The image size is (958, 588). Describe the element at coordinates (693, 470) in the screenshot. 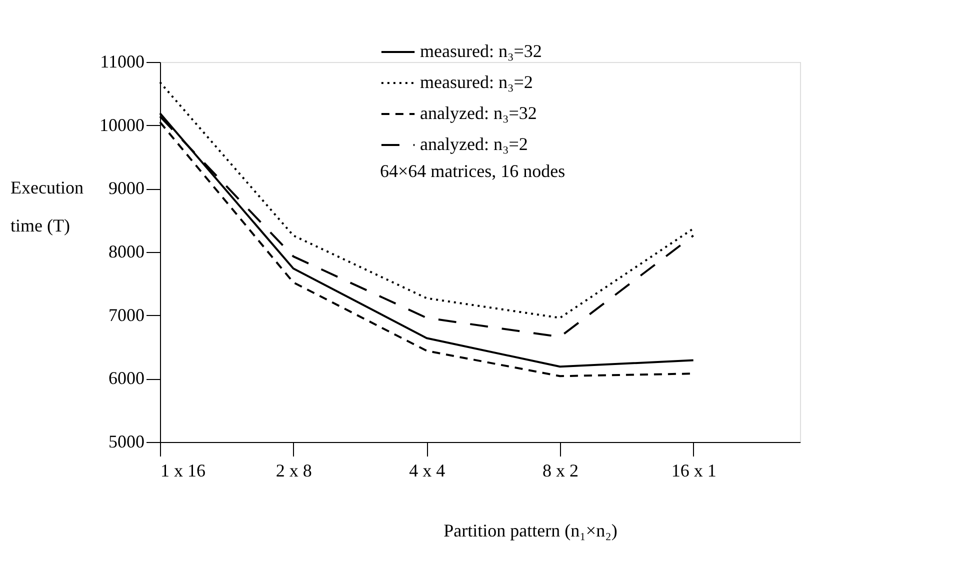

I see `x-tick-label: 16 x 1` at that location.